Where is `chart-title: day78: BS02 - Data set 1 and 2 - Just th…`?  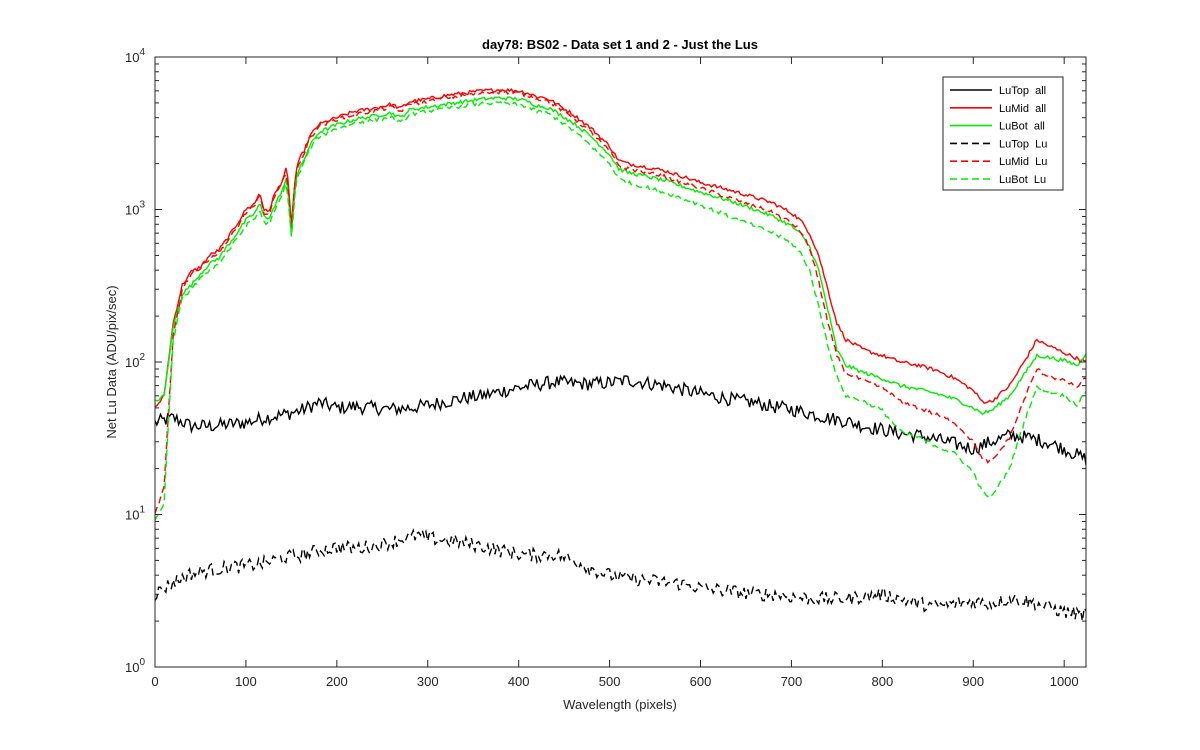 chart-title: day78: BS02 - Data set 1 and 2 - Just th… is located at coordinates (620, 44).